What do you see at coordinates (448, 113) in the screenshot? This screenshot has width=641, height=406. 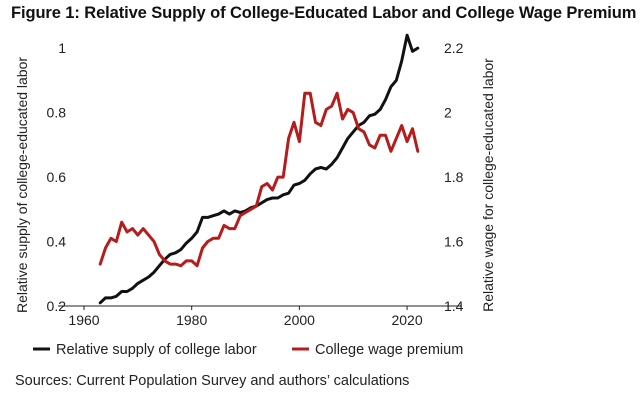 I see `y-right-tick-label: 2` at bounding box center [448, 113].